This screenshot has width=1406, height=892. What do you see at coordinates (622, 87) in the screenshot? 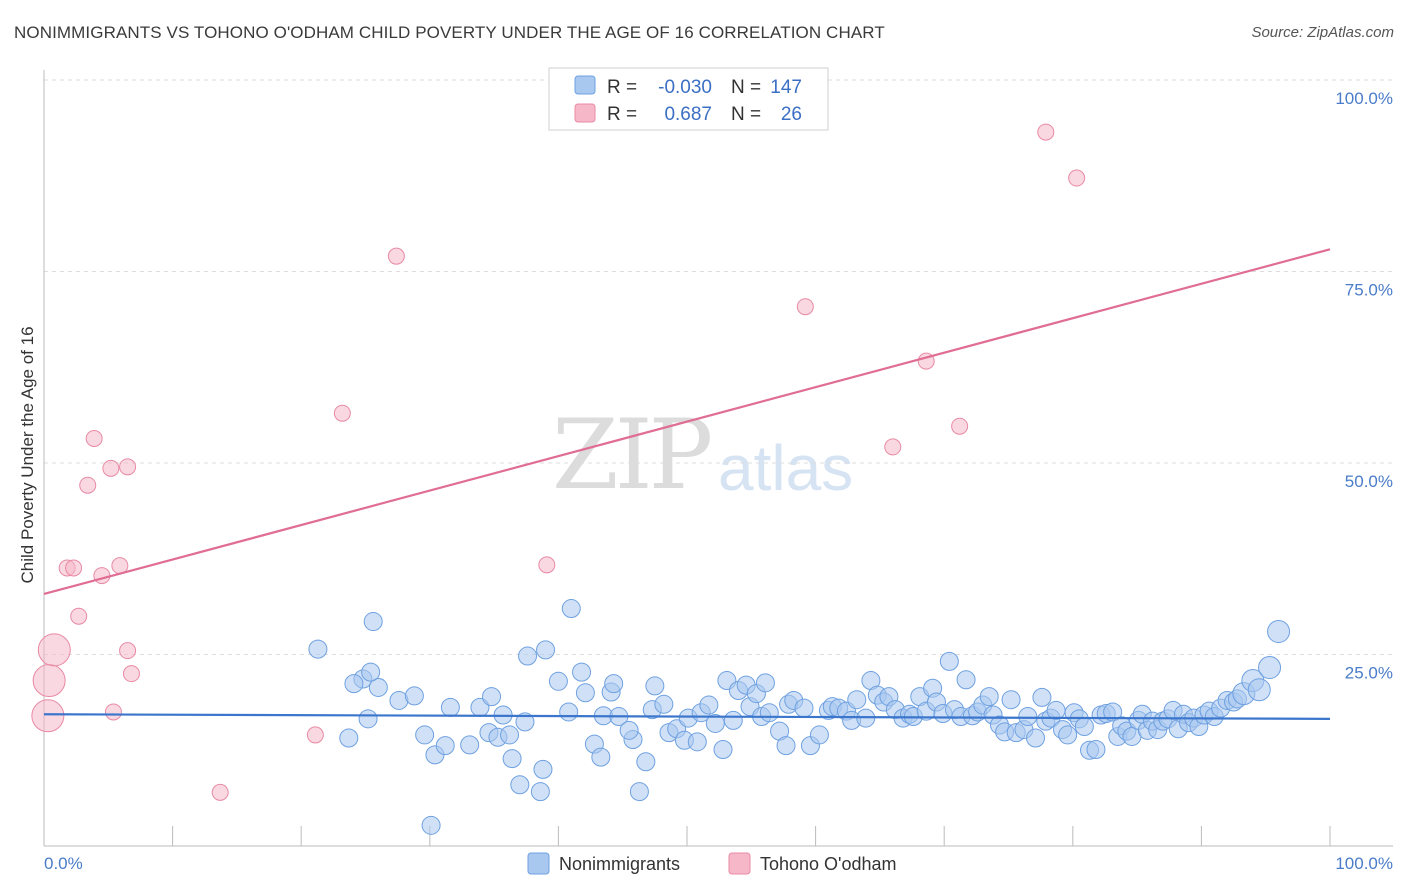
I see `legend-r-label-0: R =` at bounding box center [622, 87].